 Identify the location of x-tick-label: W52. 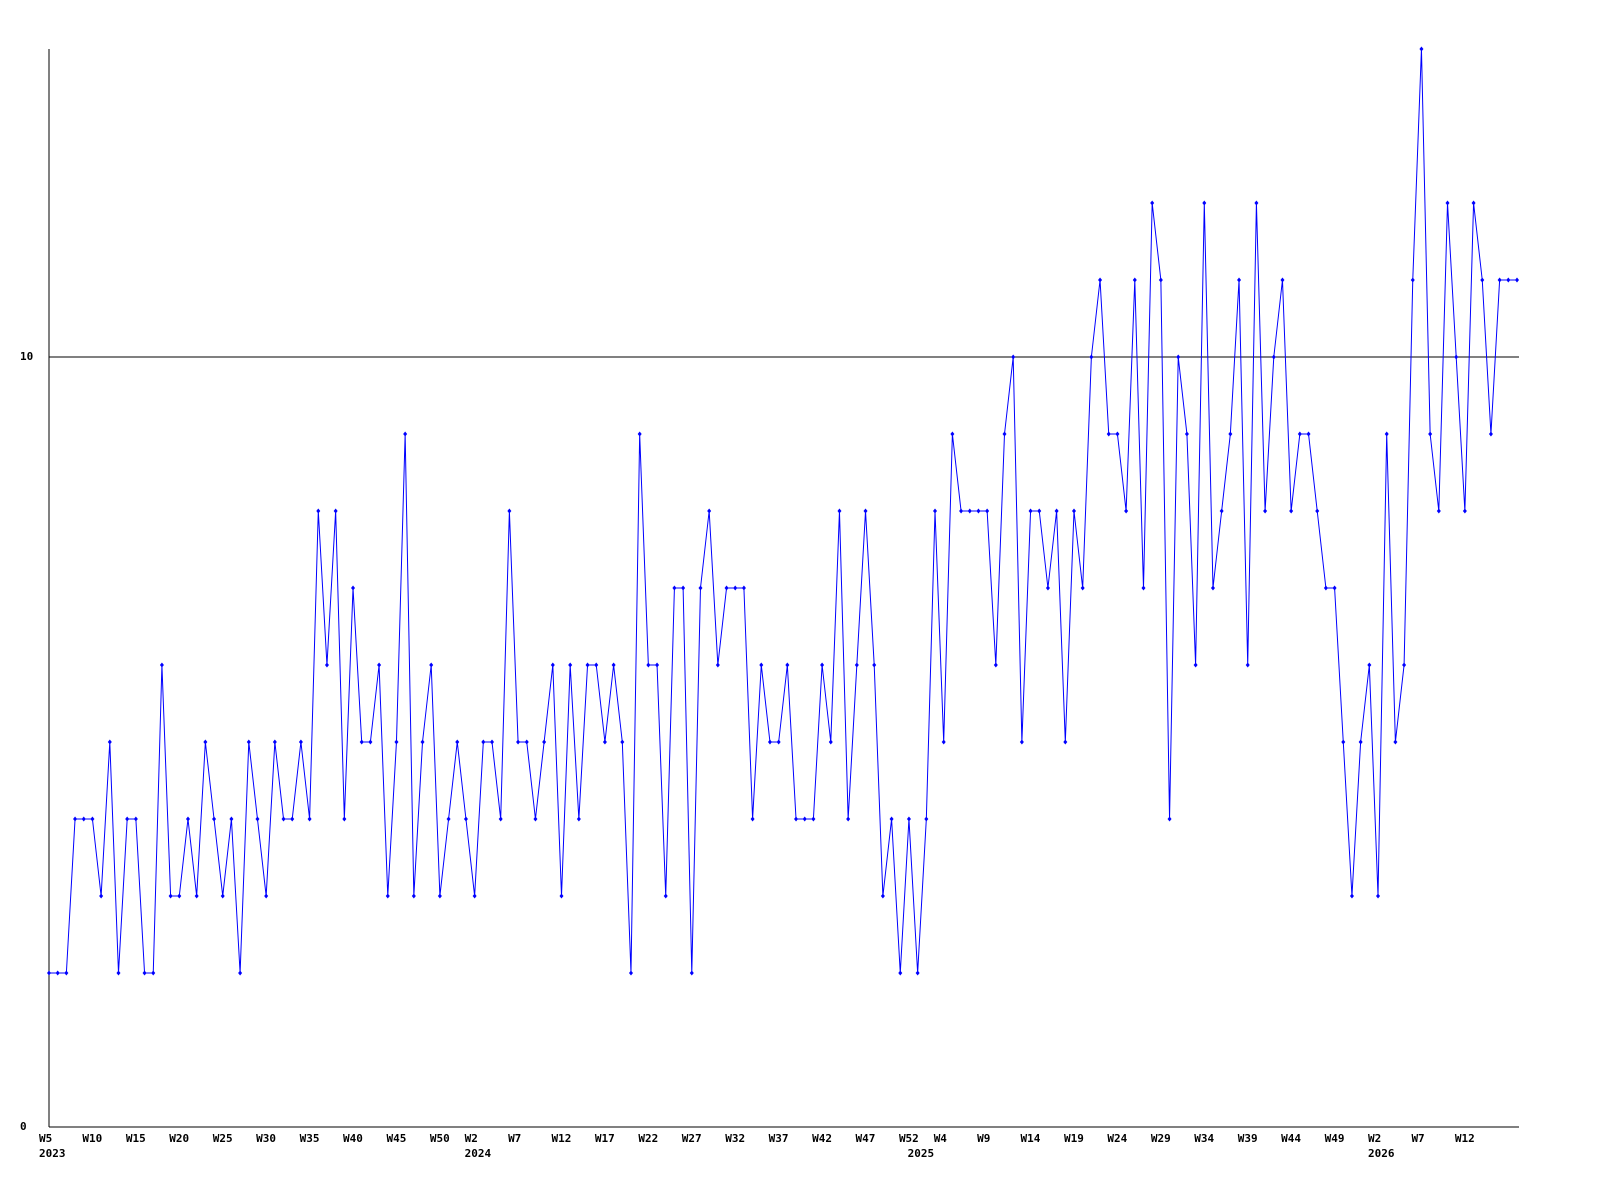
(909, 1138).